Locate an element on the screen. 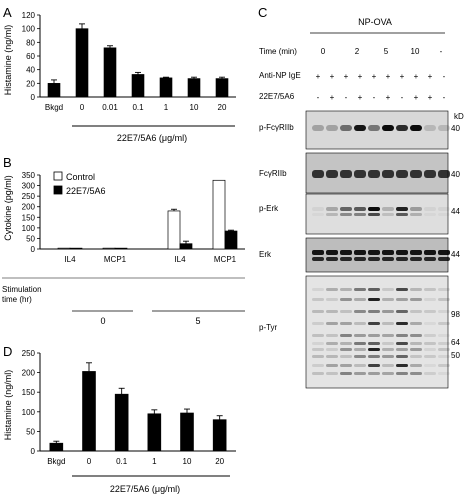 This screenshot has width=475, height=499. panel-a-xtick-label: 20 is located at coordinates (222, 107).